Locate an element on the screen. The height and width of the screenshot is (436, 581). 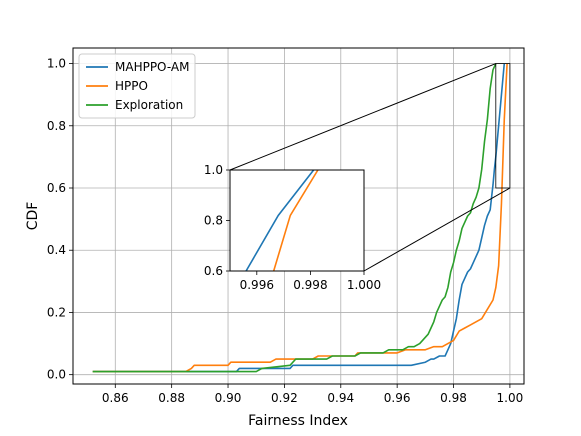
inset-series-line-mahppo-am is located at coordinates (280, 220).